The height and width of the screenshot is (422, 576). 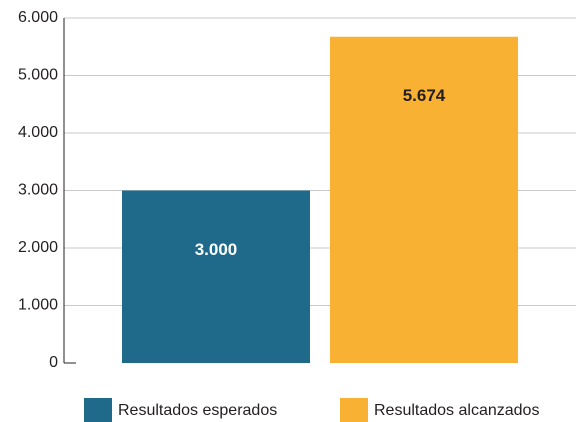 I want to click on y-tick-label: 4.000, so click(x=38, y=132).